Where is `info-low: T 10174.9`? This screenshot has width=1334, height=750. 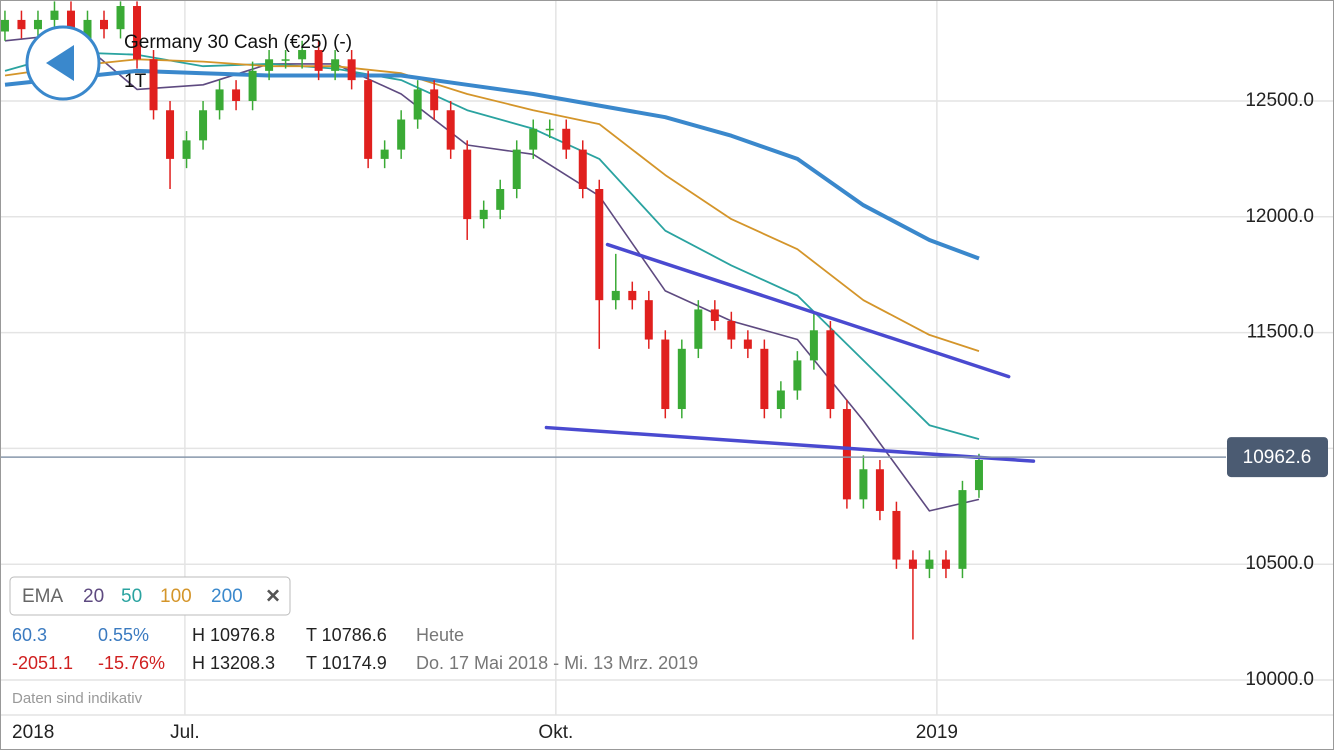
info-low: T 10174.9 is located at coordinates (346, 663).